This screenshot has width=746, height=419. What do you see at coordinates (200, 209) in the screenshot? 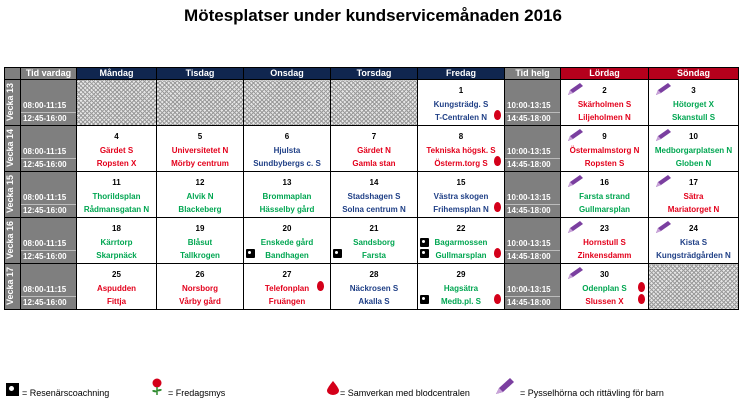
I see `location-afternoon: Blackeberg` at bounding box center [200, 209].